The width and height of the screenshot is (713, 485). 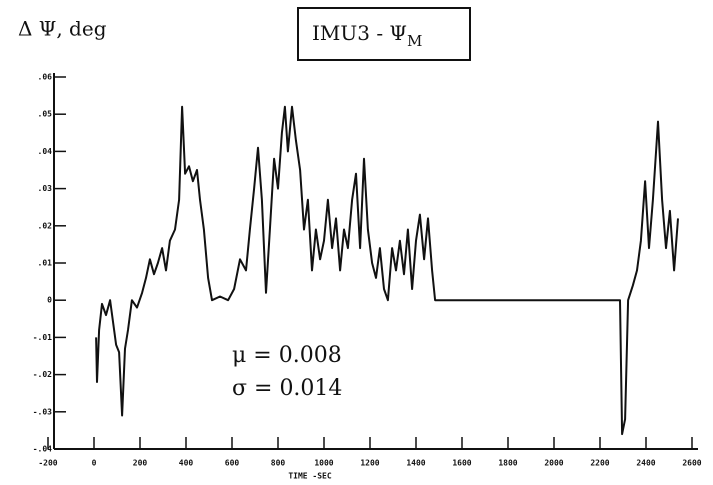 What do you see at coordinates (553, 463) in the screenshot?
I see `x-tick-label: 2000` at bounding box center [553, 463].